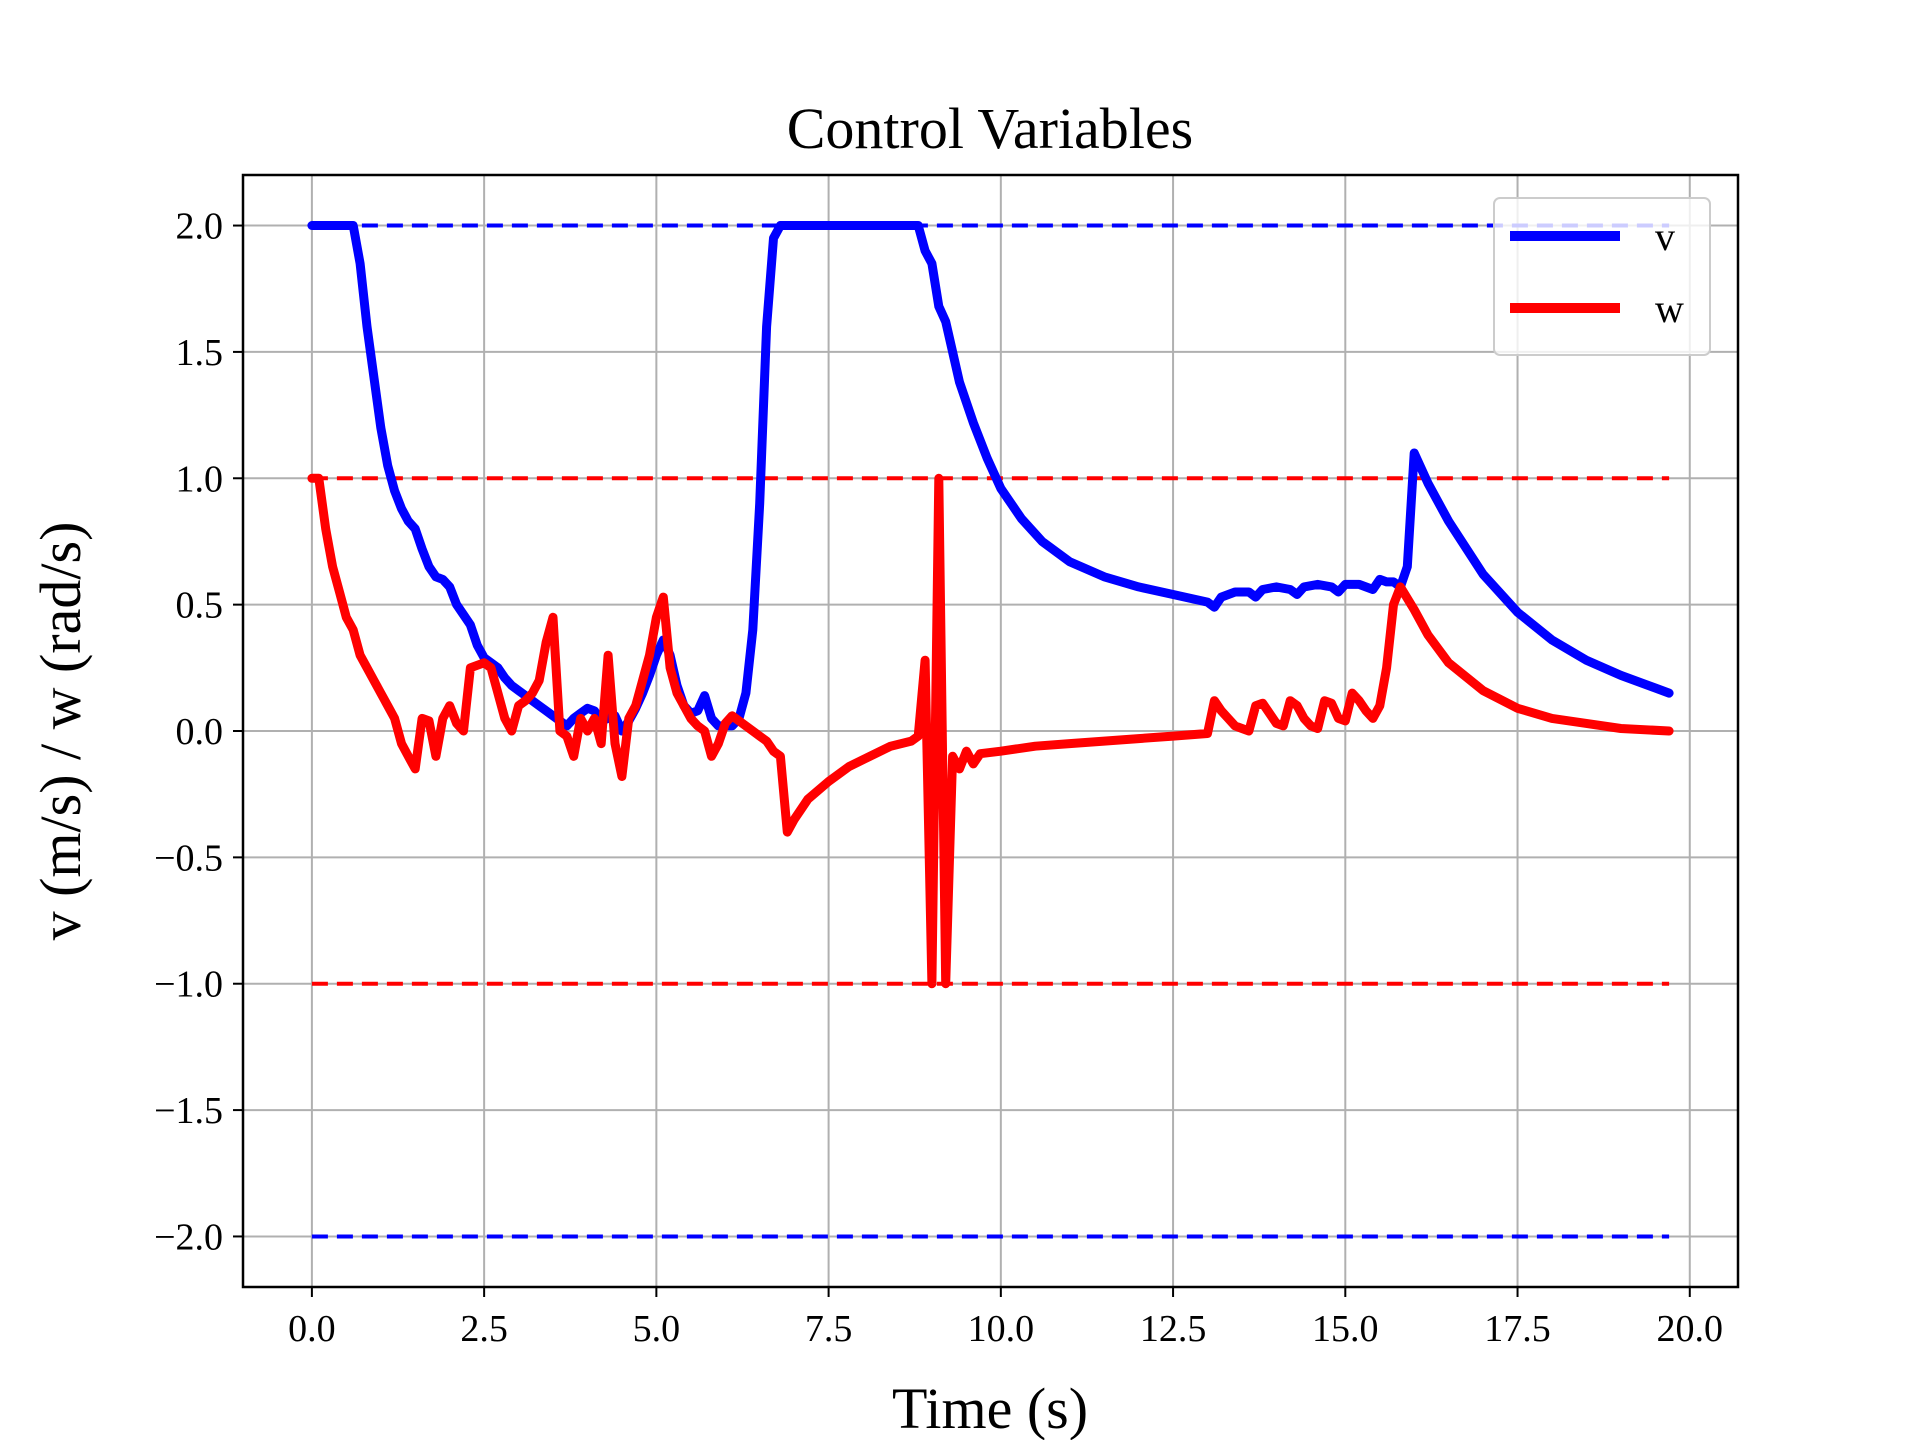  Describe the element at coordinates (188, 1237) in the screenshot. I see `y-tick-label-0: −2.0` at that location.